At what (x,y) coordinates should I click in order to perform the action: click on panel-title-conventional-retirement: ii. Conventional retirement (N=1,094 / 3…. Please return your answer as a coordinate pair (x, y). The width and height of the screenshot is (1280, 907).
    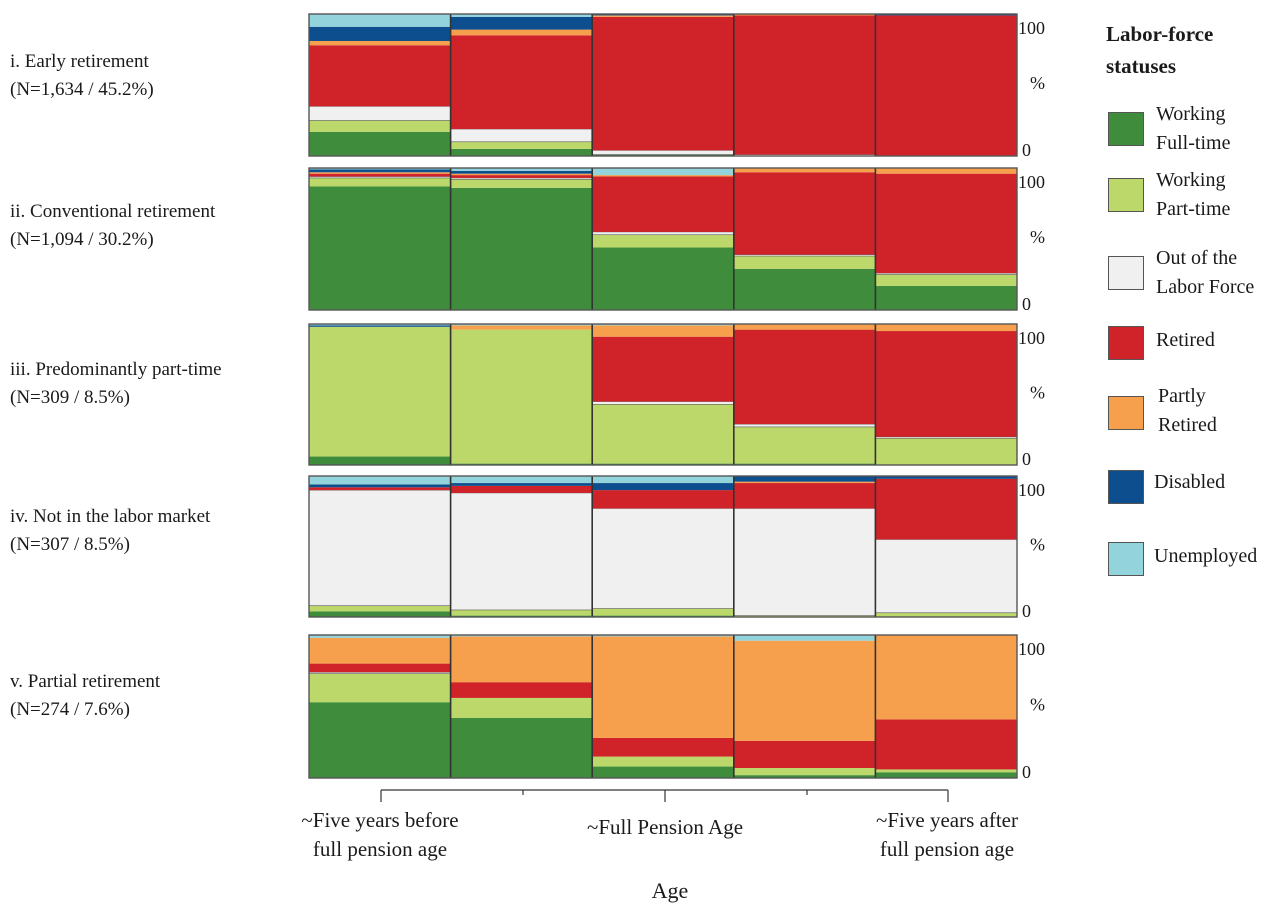
    Looking at the image, I should click on (112, 226).